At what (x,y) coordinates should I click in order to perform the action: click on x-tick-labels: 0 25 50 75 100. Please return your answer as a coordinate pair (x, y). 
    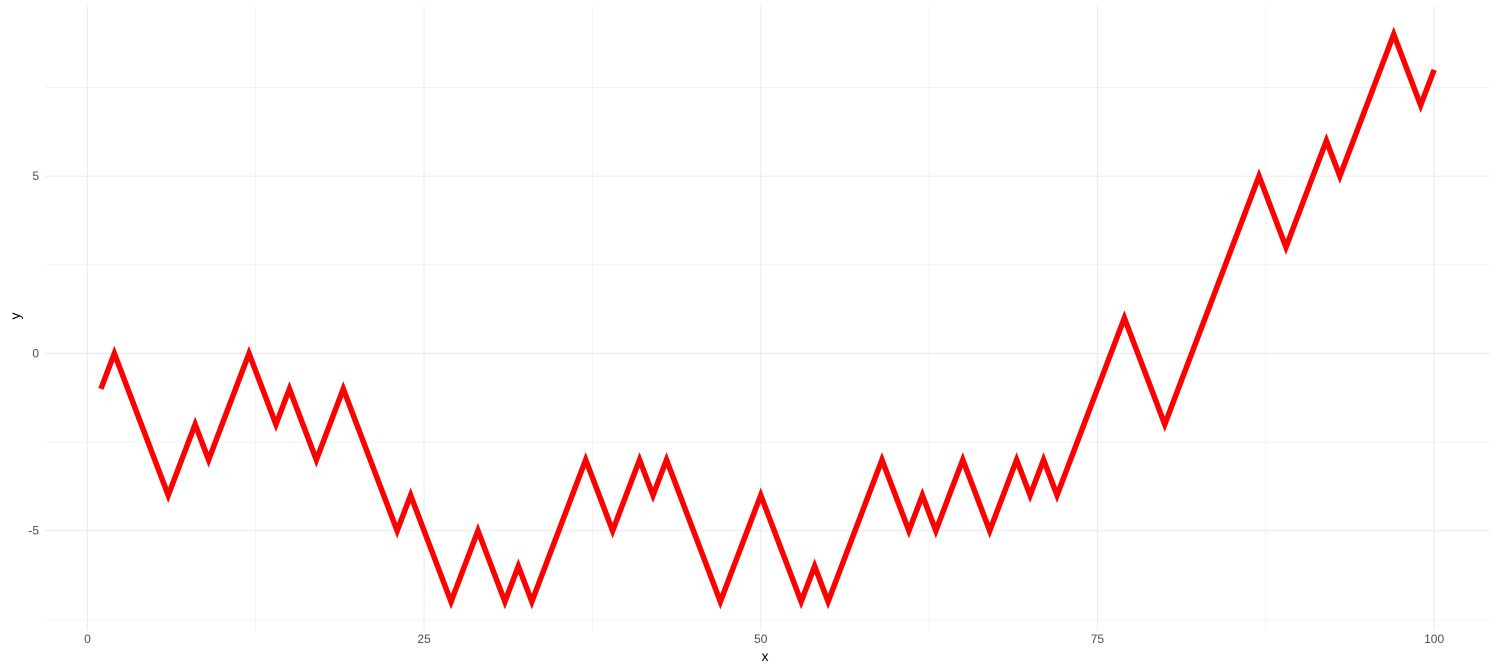
    Looking at the image, I should click on (764, 639).